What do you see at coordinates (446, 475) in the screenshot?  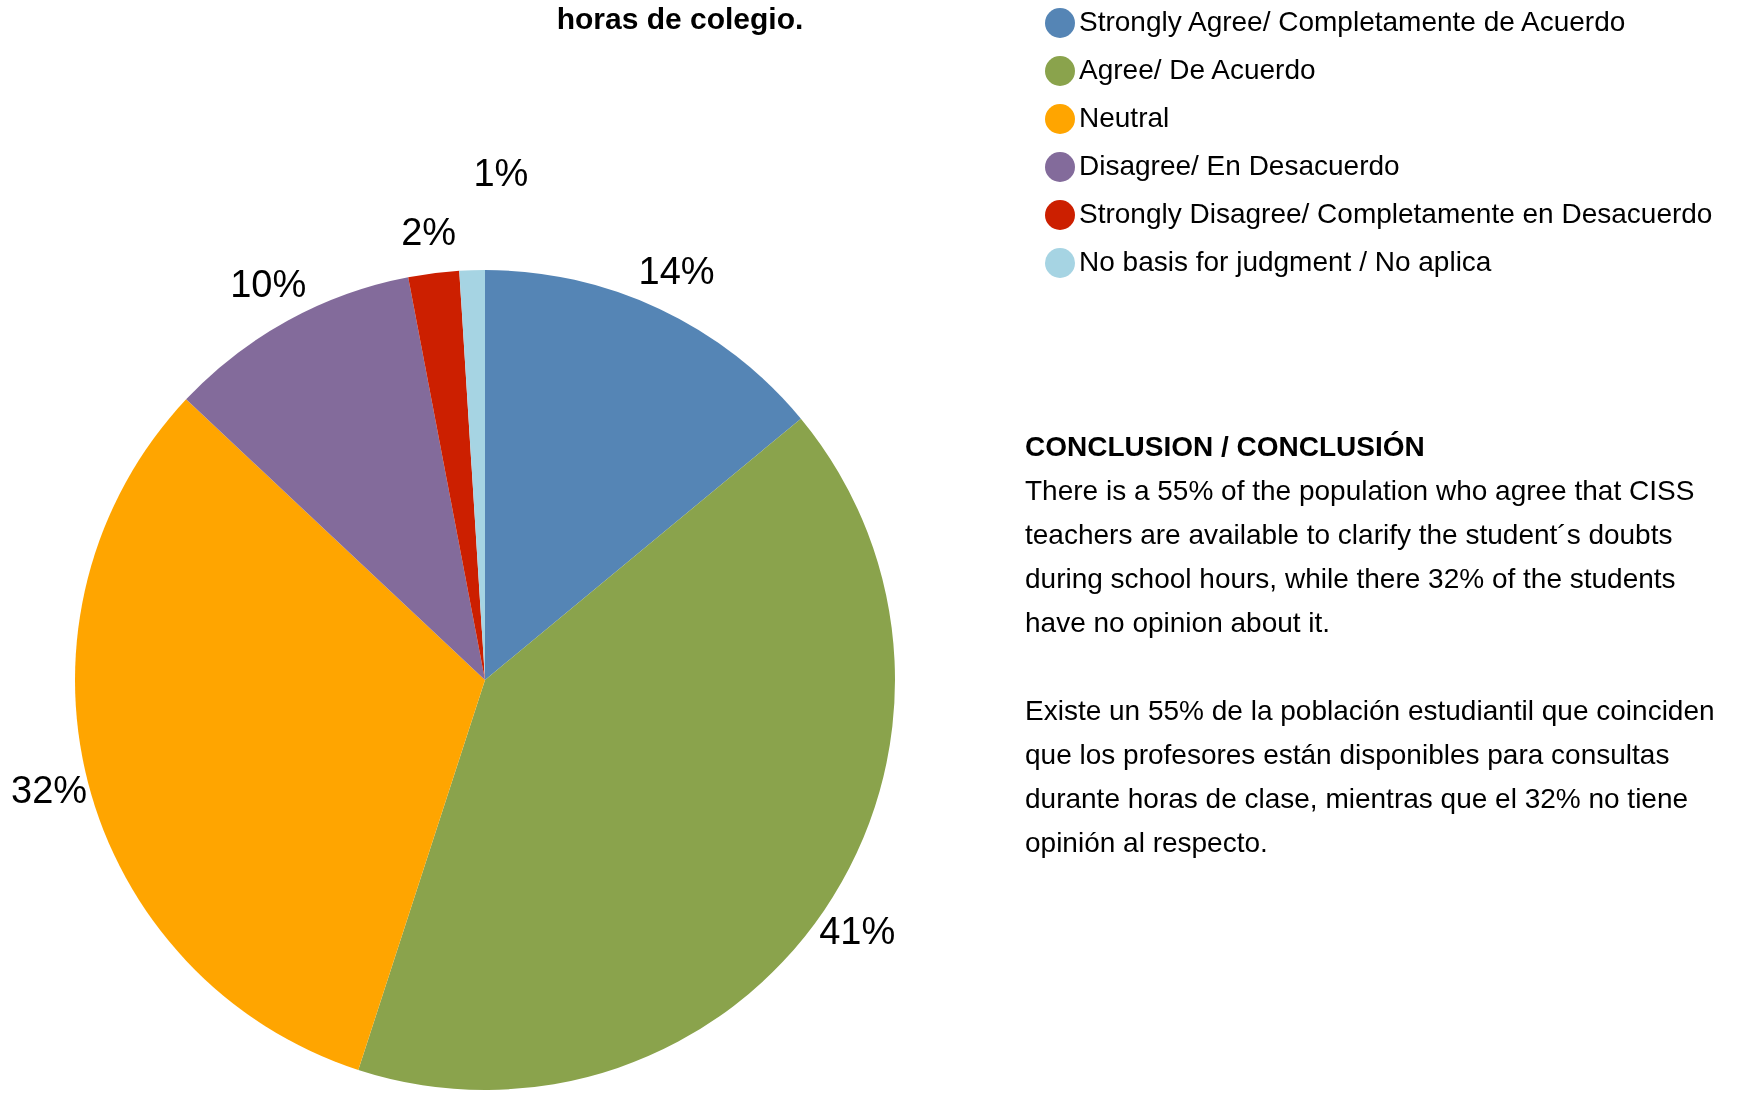 I see `pie-slice` at bounding box center [446, 475].